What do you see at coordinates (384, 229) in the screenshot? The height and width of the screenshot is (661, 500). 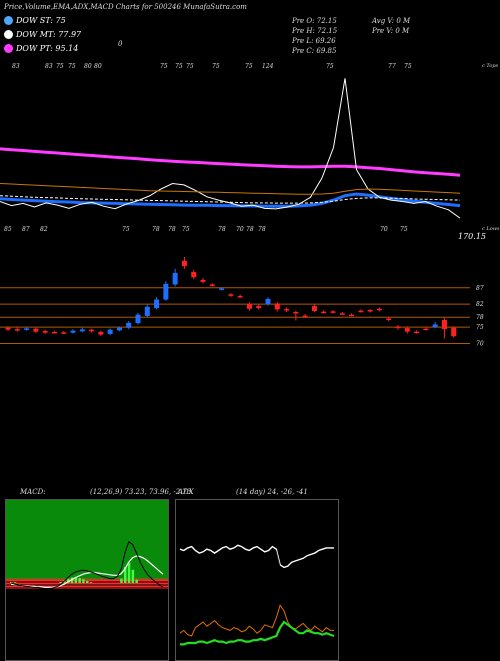 I see `low-label-11: 70` at bounding box center [384, 229].